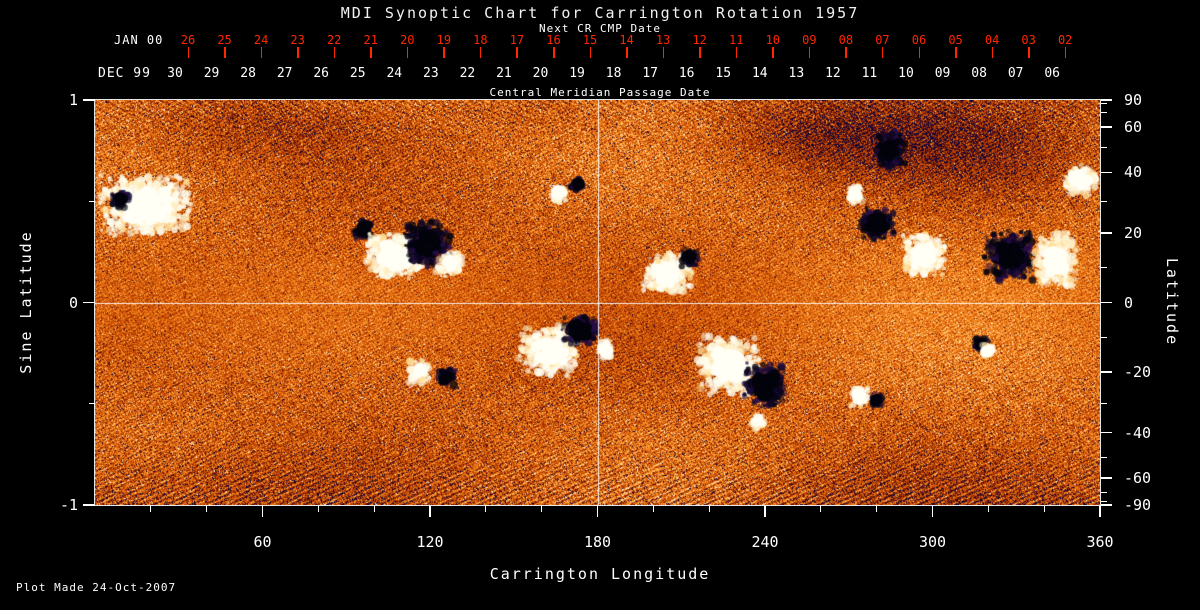  What do you see at coordinates (1138, 371) in the screenshot?
I see `latitude-tick-label: -20` at bounding box center [1138, 371].